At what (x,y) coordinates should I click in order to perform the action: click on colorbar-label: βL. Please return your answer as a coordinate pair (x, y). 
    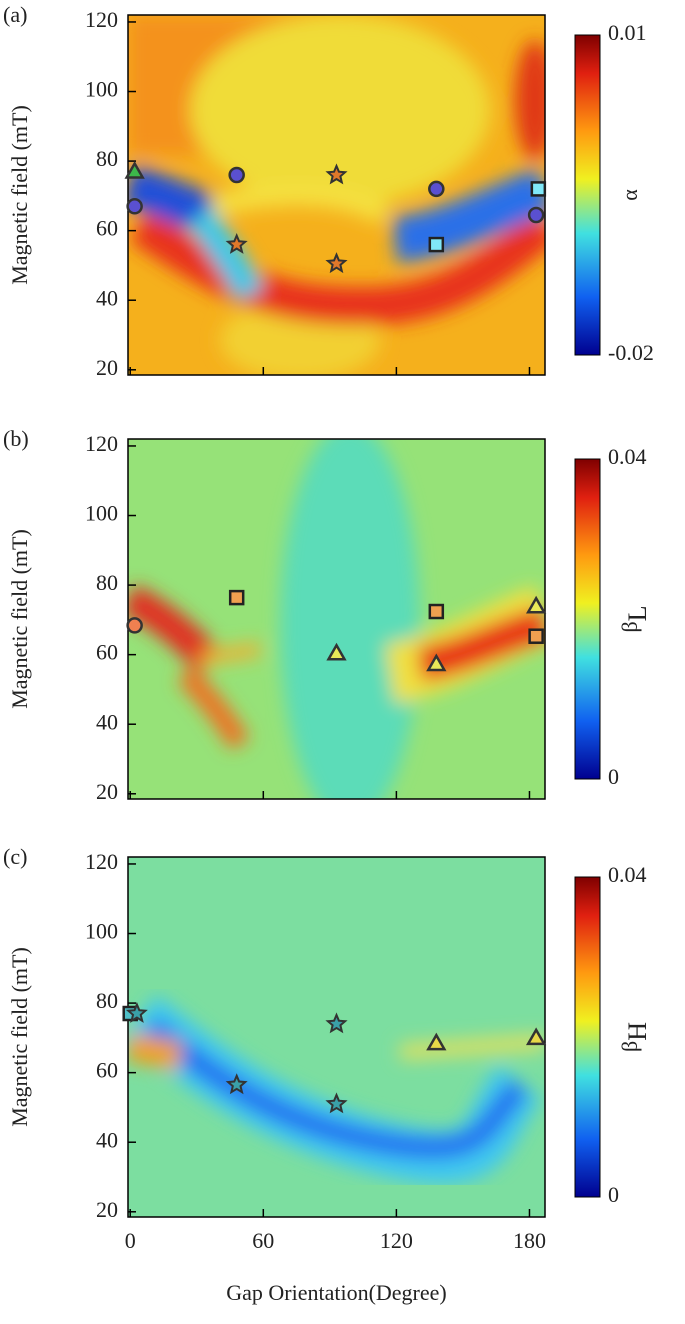
    Looking at the image, I should click on (634, 618).